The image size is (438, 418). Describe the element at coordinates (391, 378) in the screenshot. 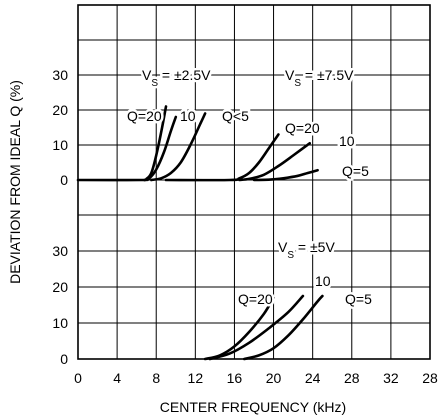

I see `x-tick-label: 32` at that location.